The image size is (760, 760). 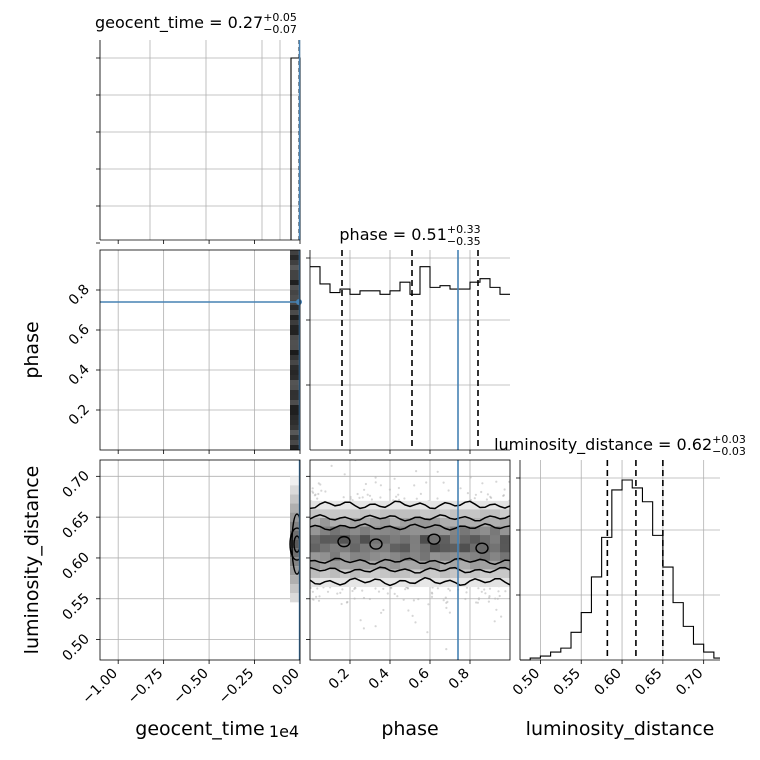 I want to click on phase-vs-geocent-time-density, so click(x=294, y=350).